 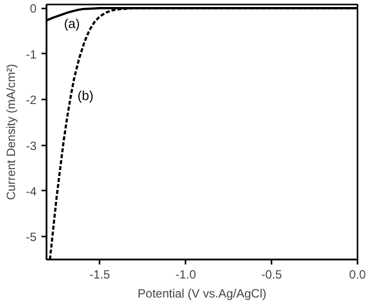 I want to click on series-label: (b), so click(x=86, y=95).